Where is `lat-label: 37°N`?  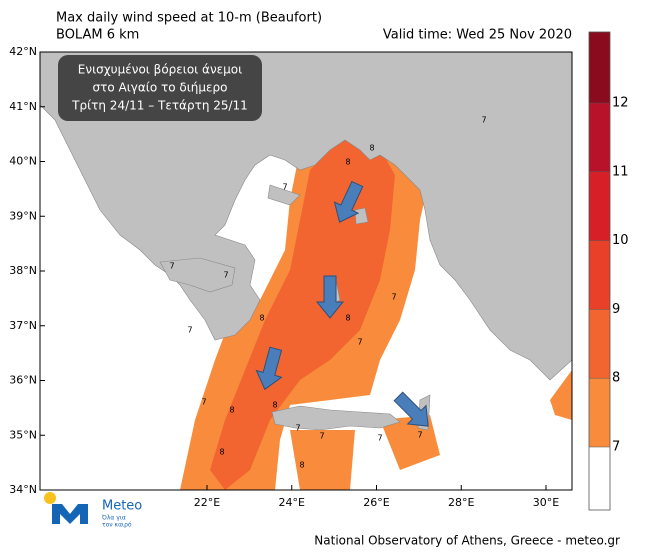
lat-label: 37°N is located at coordinates (23, 325).